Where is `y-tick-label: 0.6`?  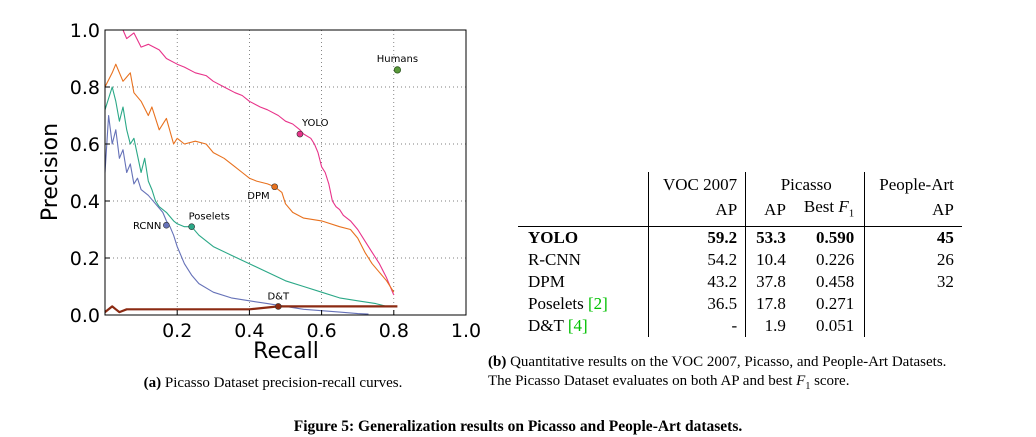
y-tick-label: 0.6 is located at coordinates (85, 145).